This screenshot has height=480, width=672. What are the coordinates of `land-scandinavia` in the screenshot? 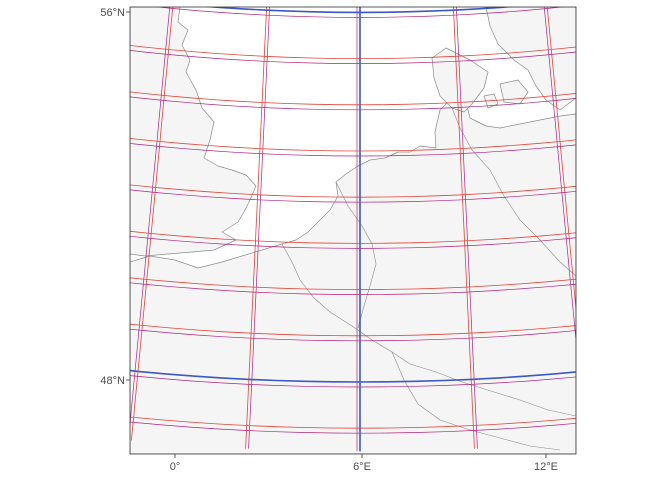 It's located at (530, 59).